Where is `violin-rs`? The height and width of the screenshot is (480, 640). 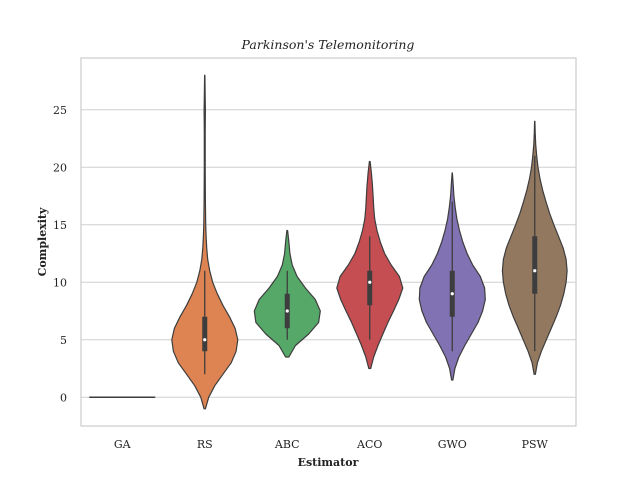
violin-rs is located at coordinates (205, 242).